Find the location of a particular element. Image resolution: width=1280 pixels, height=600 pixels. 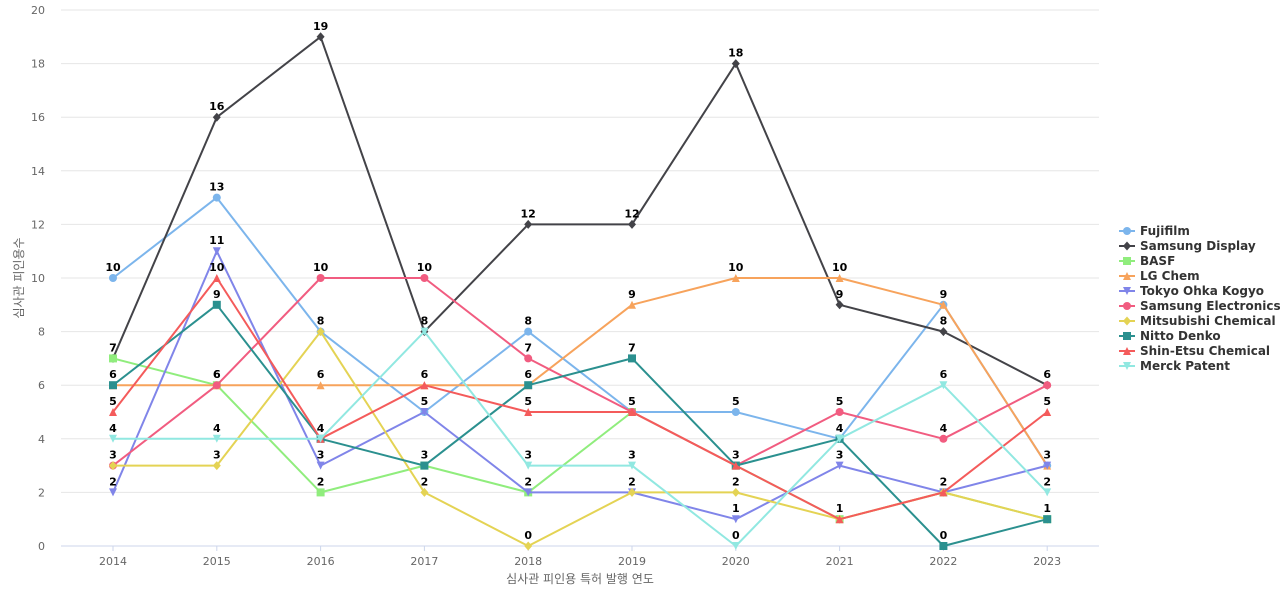

data-label: 19 is located at coordinates (320, 26).